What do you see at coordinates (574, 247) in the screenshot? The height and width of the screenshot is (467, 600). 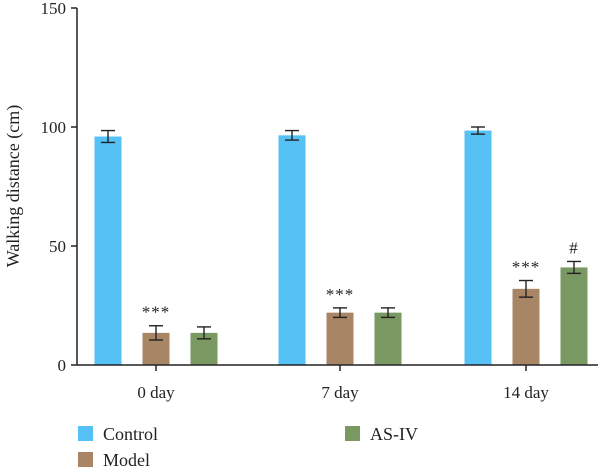 I see `significance-annotation: #` at bounding box center [574, 247].